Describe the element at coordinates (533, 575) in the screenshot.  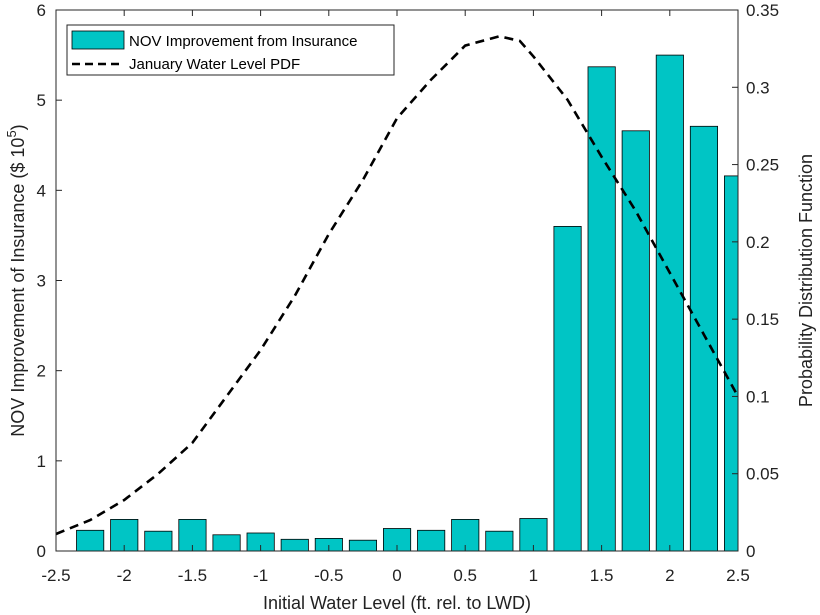
I see `x-tick-label: 1` at that location.